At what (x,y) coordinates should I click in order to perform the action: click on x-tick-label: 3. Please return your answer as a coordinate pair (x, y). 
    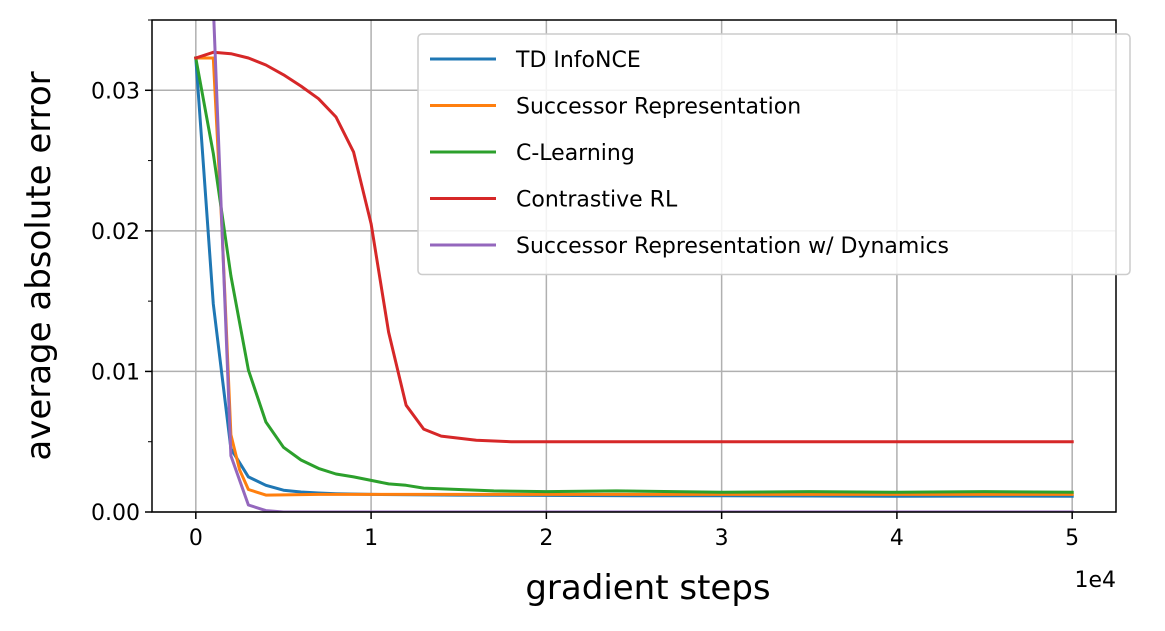
    Looking at the image, I should click on (722, 538).